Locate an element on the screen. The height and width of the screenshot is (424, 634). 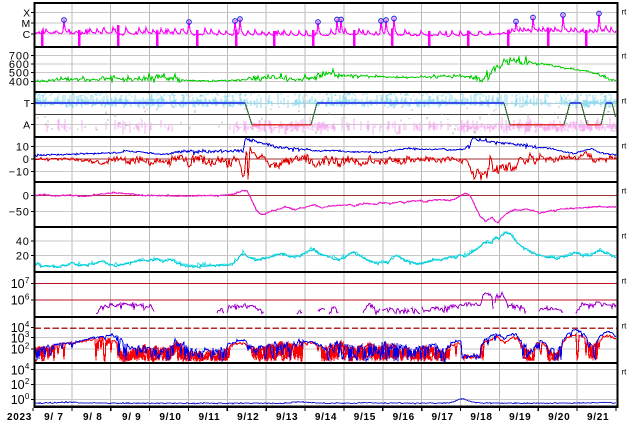
svg-text: M is located at coordinates (25, 24).